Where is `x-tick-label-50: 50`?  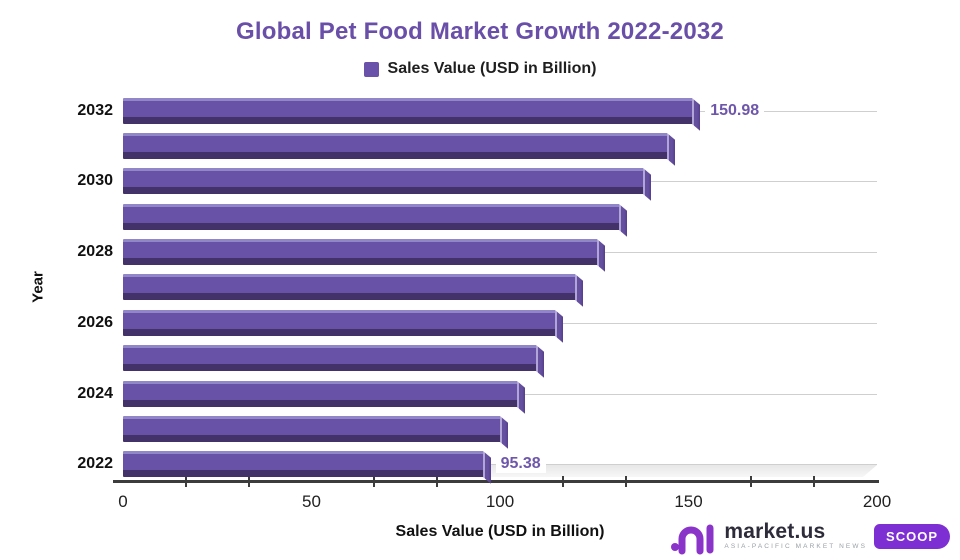 x-tick-label-50: 50 is located at coordinates (311, 501).